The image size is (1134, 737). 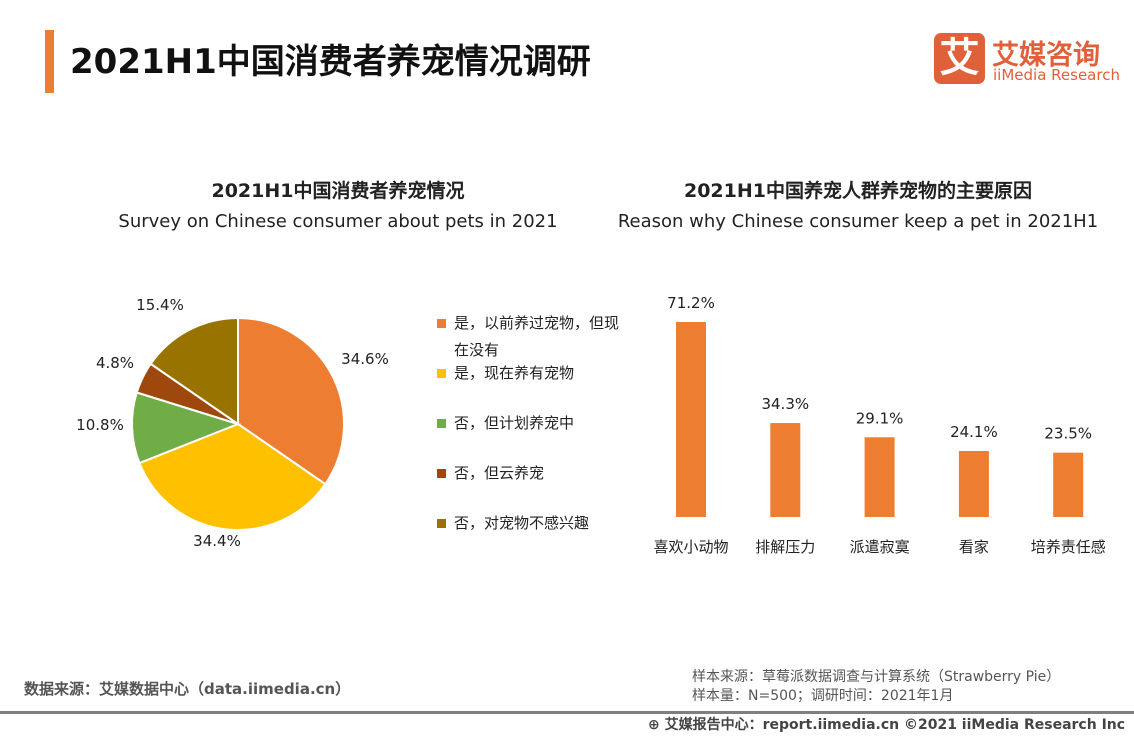 What do you see at coordinates (522, 523) in the screenshot?
I see `legend-label: 否，对宠物不感兴趣` at bounding box center [522, 523].